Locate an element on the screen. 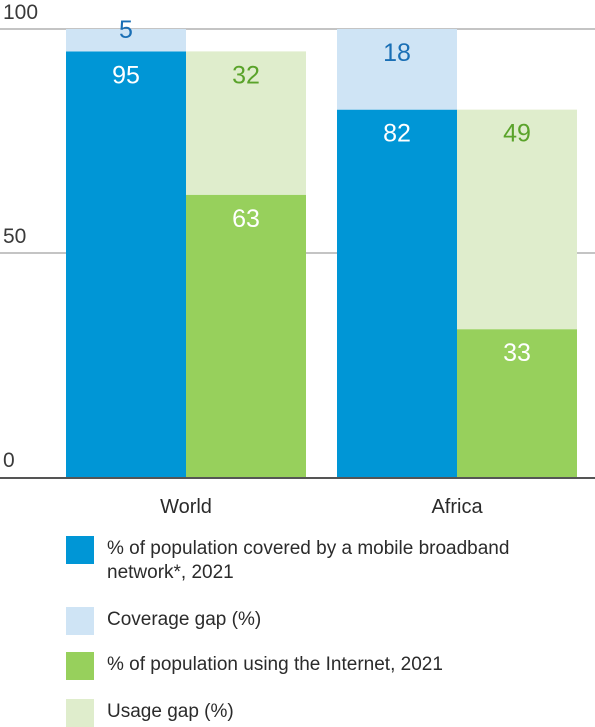 This screenshot has width=595, height=727. legend-label-usage: % of population using the Internet, 2021 is located at coordinates (275, 664).